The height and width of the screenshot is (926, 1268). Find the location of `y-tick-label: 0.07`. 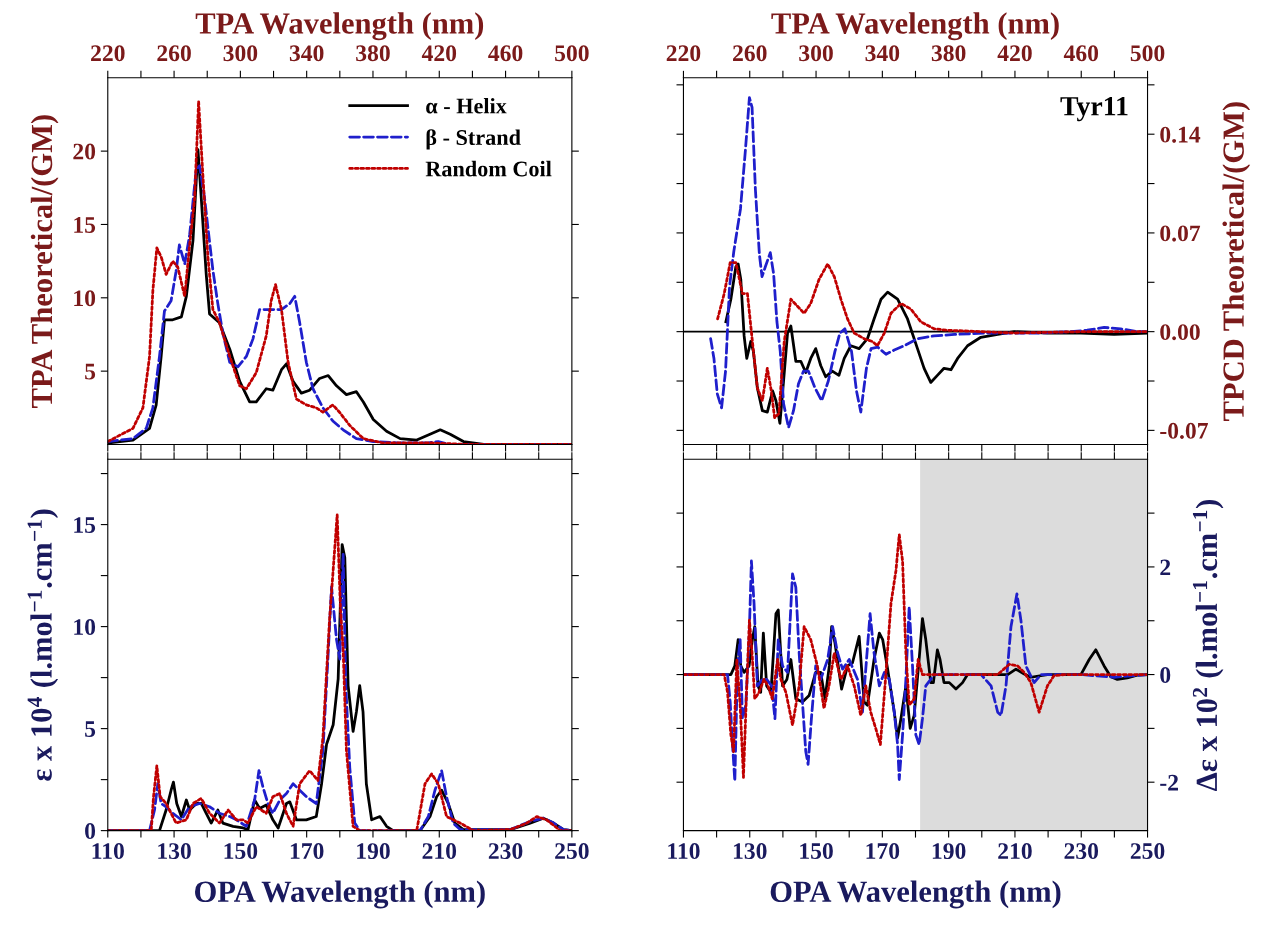

y-tick-label: 0.07 is located at coordinates (1180, 233).